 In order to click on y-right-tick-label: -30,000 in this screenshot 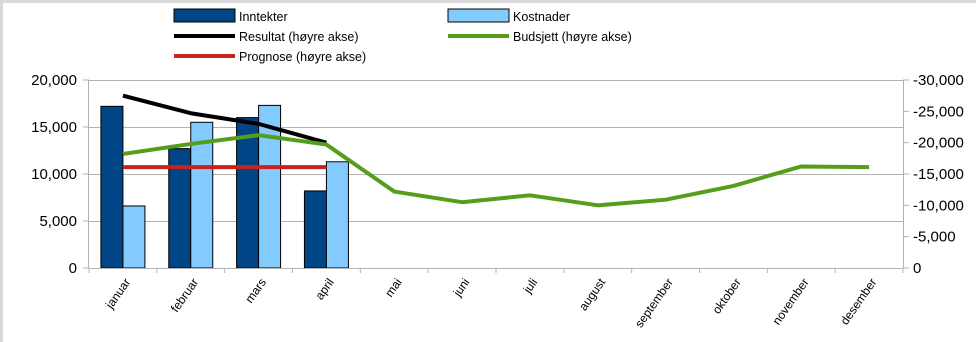, I will do `click(938, 80)`.